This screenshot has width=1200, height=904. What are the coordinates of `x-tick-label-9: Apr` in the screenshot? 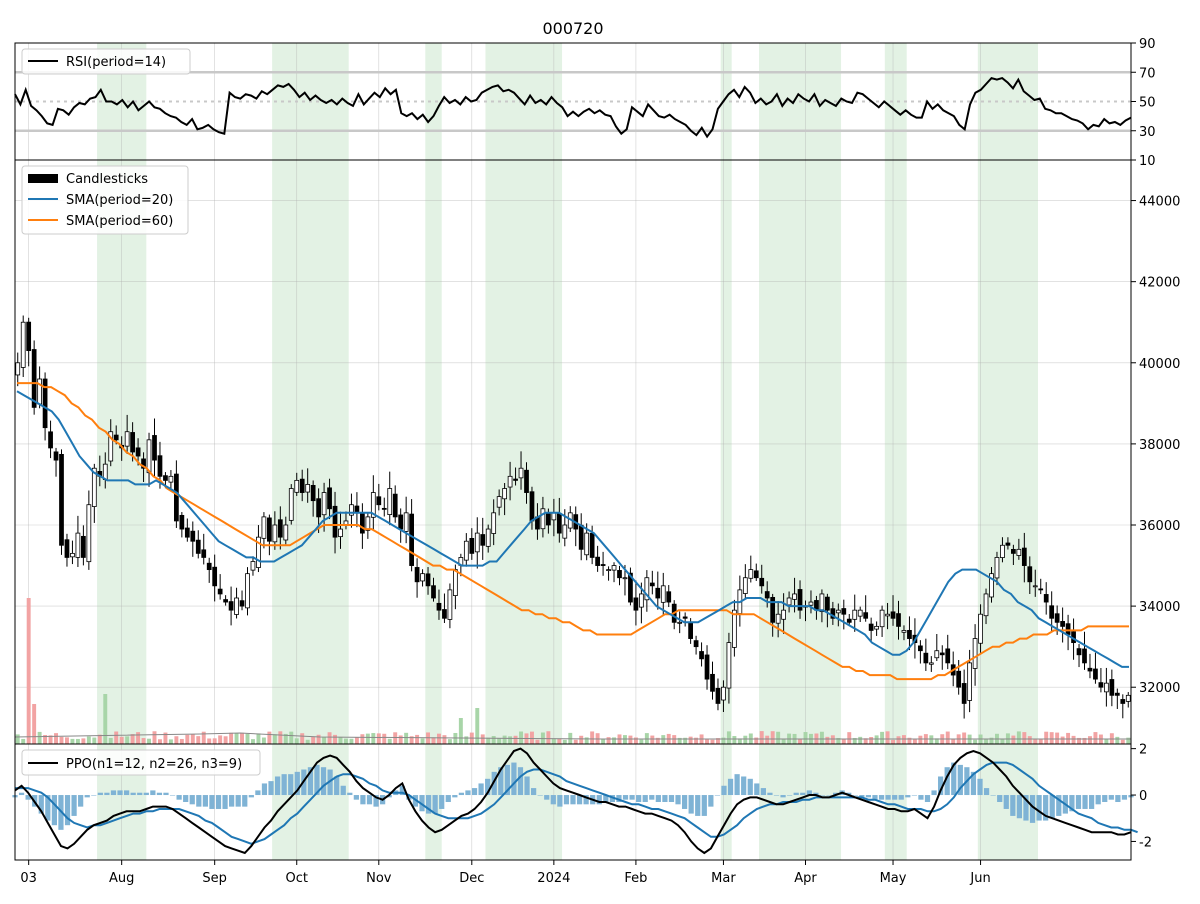 It's located at (805, 878).